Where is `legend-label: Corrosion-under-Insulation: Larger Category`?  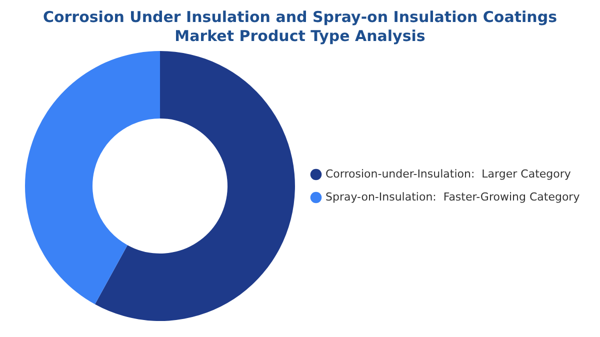 legend-label: Corrosion-under-Insulation: Larger Category is located at coordinates (449, 173).